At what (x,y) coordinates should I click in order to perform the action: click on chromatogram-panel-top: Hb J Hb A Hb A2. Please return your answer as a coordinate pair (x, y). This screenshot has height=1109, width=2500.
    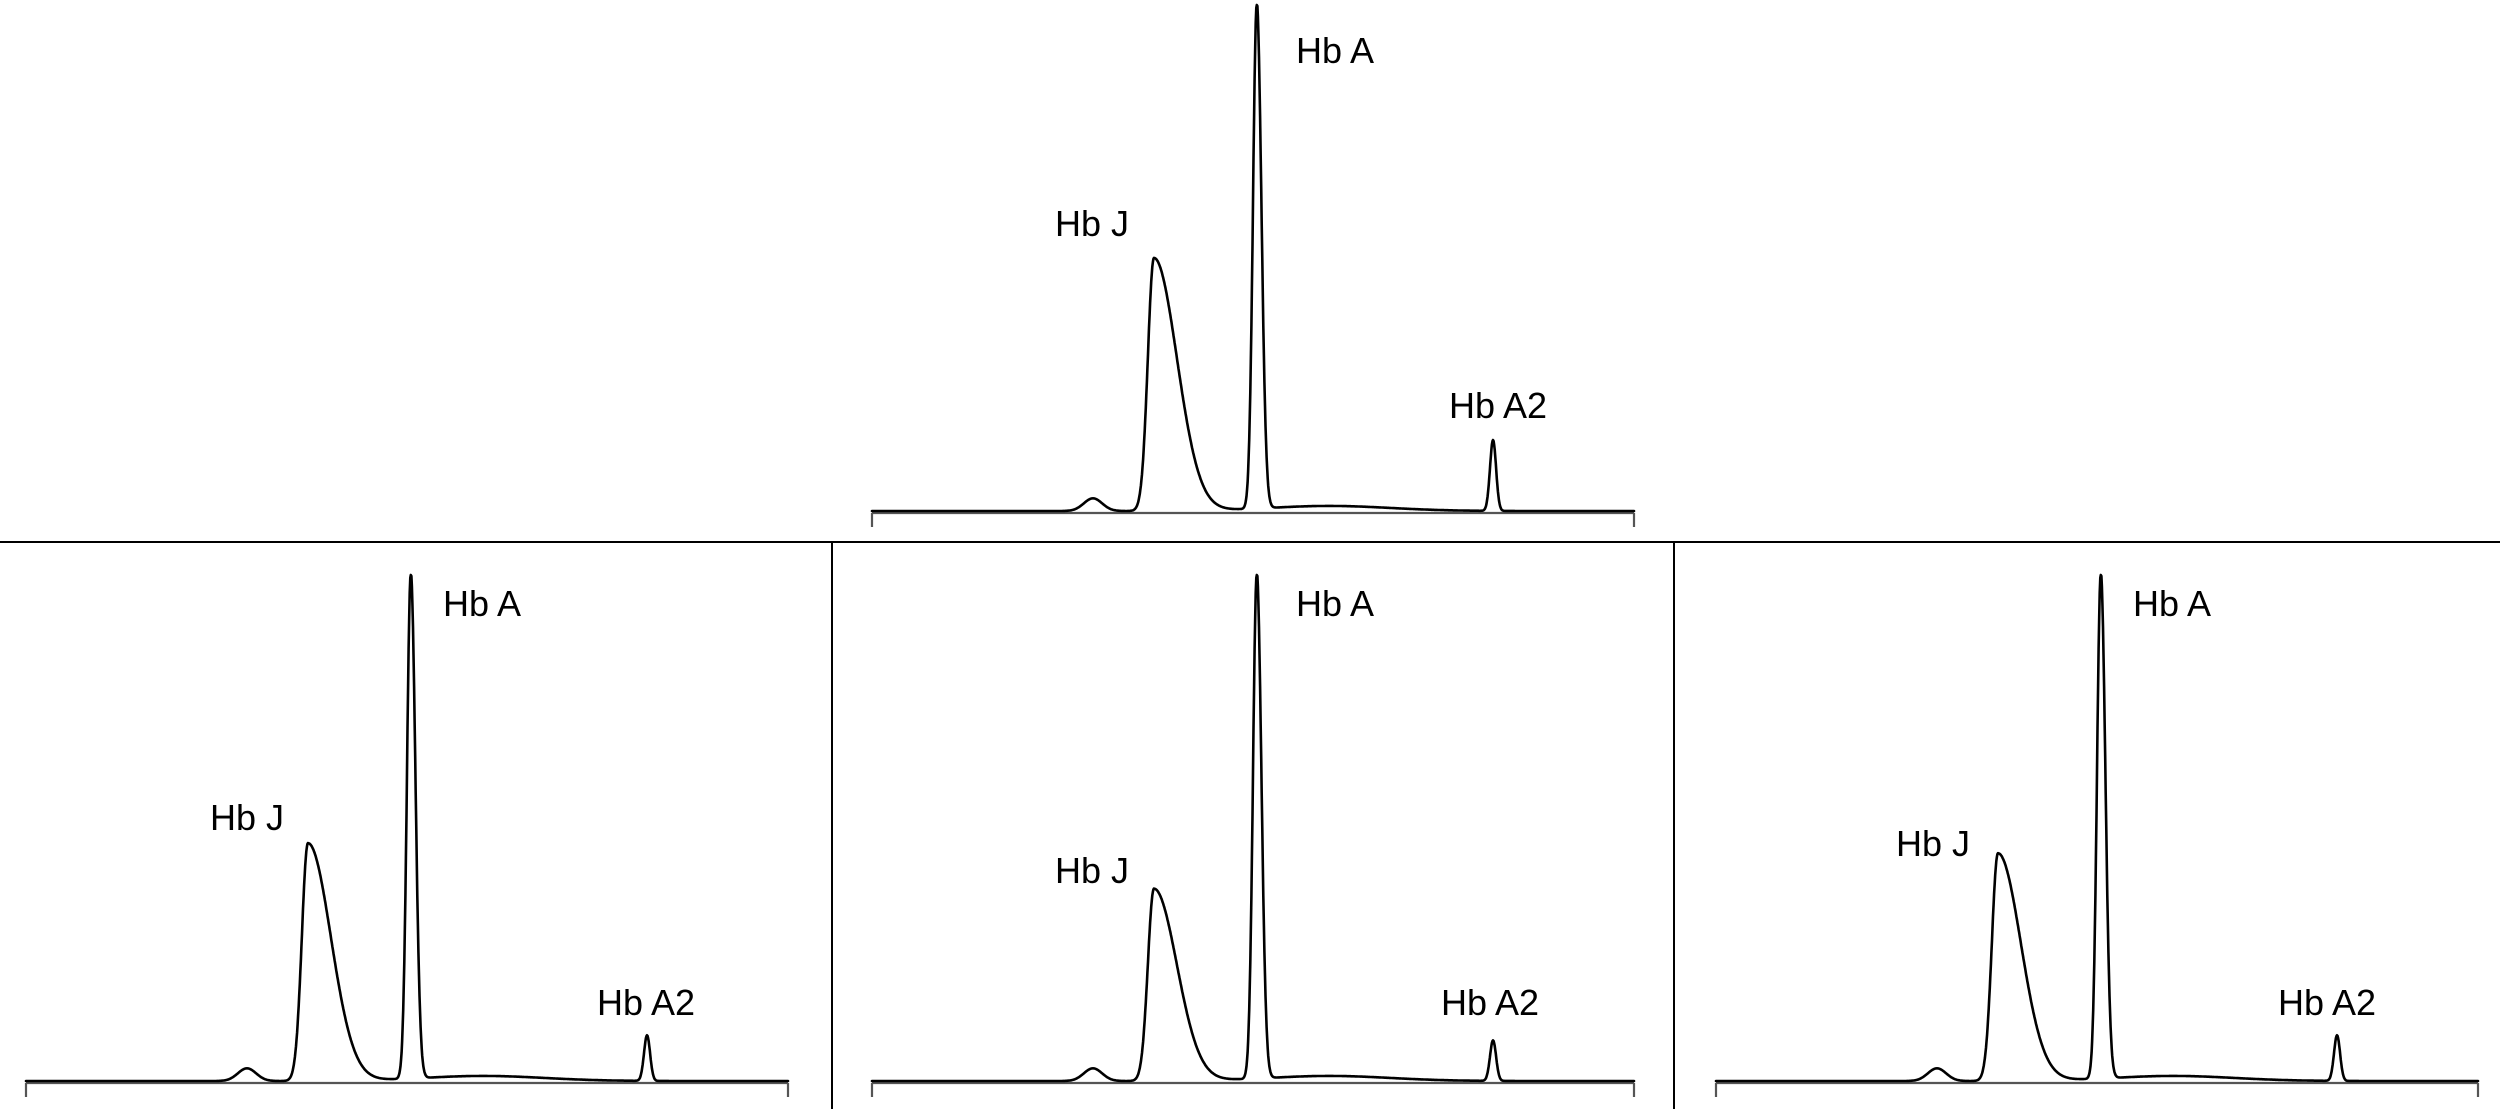
    Looking at the image, I should click on (1253, 265).